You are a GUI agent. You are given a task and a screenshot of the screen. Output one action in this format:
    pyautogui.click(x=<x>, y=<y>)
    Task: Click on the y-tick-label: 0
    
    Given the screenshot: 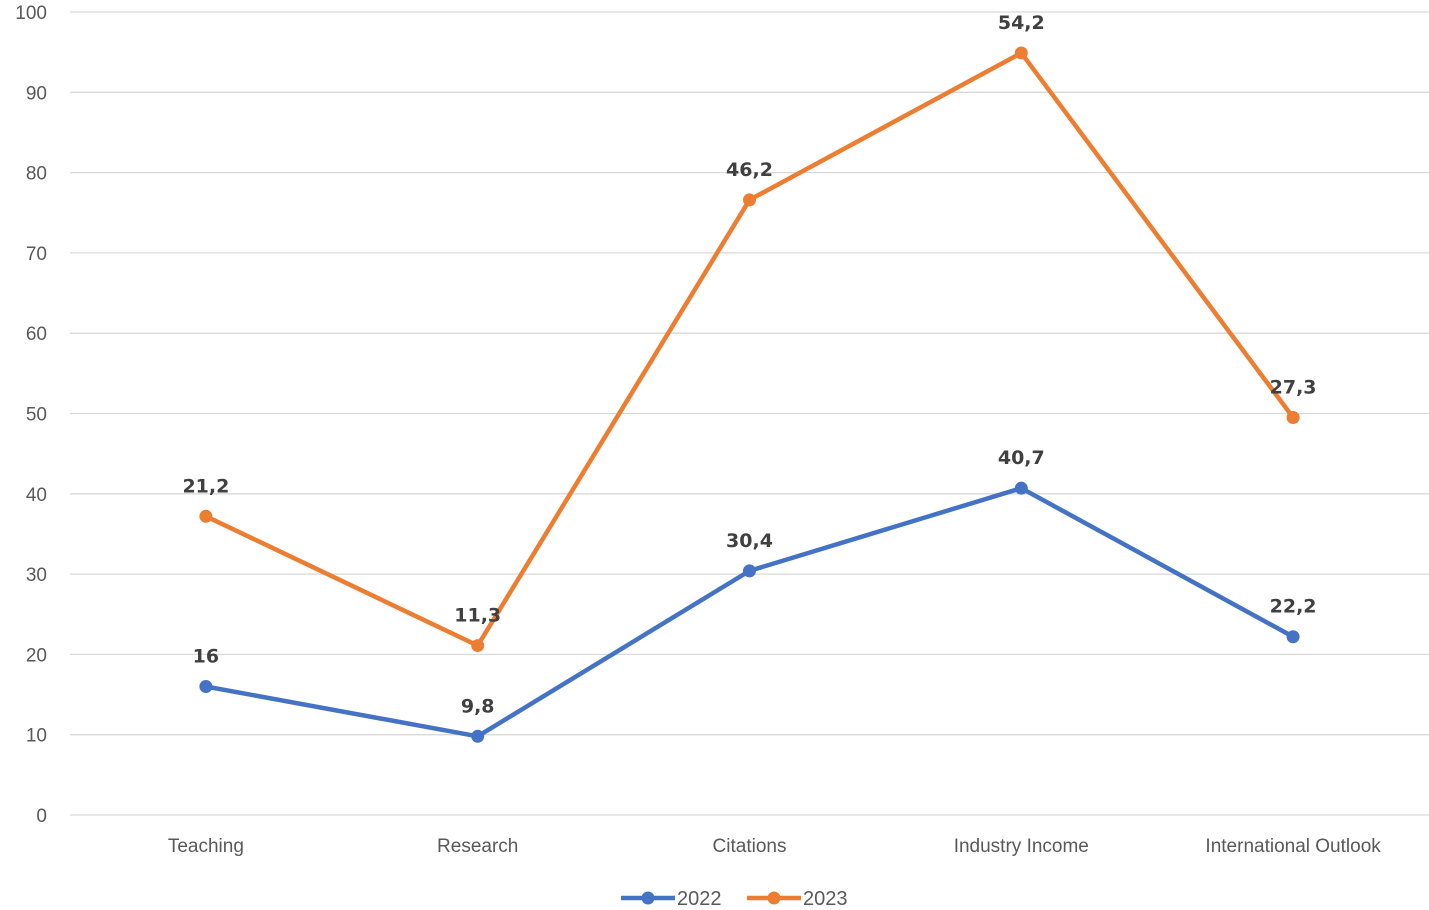 What is the action you would take?
    pyautogui.click(x=41, y=816)
    